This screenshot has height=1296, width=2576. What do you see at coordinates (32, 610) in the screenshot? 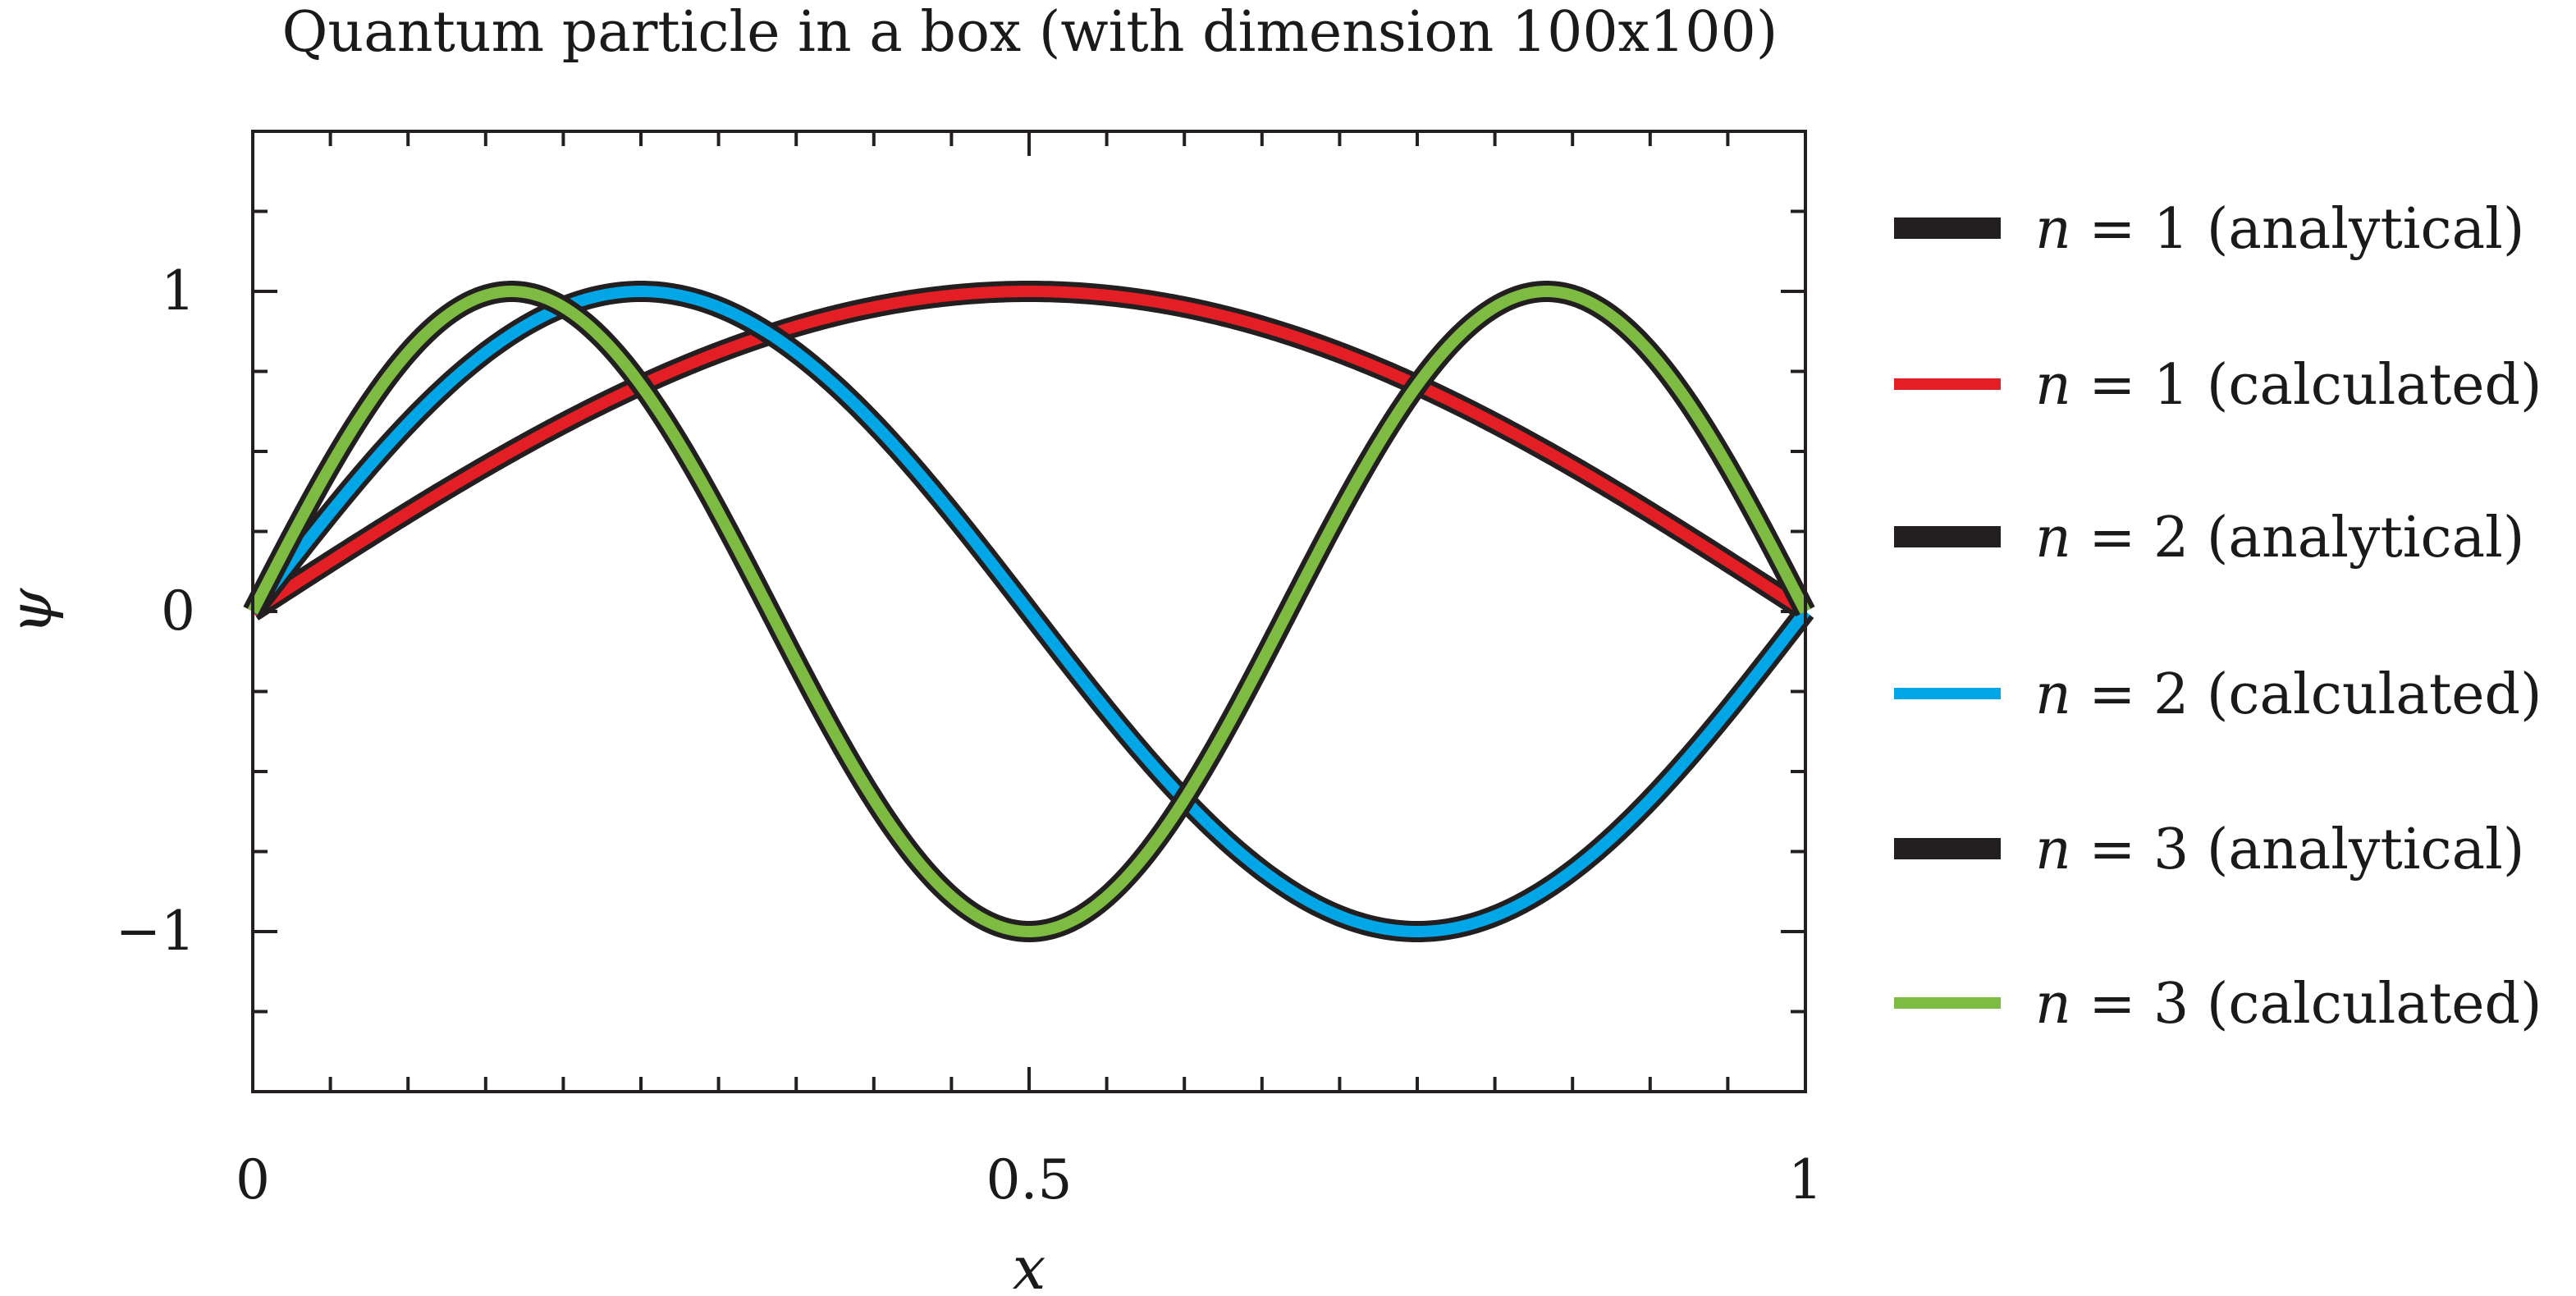
I see `y-axis-label: ψ` at bounding box center [32, 610].